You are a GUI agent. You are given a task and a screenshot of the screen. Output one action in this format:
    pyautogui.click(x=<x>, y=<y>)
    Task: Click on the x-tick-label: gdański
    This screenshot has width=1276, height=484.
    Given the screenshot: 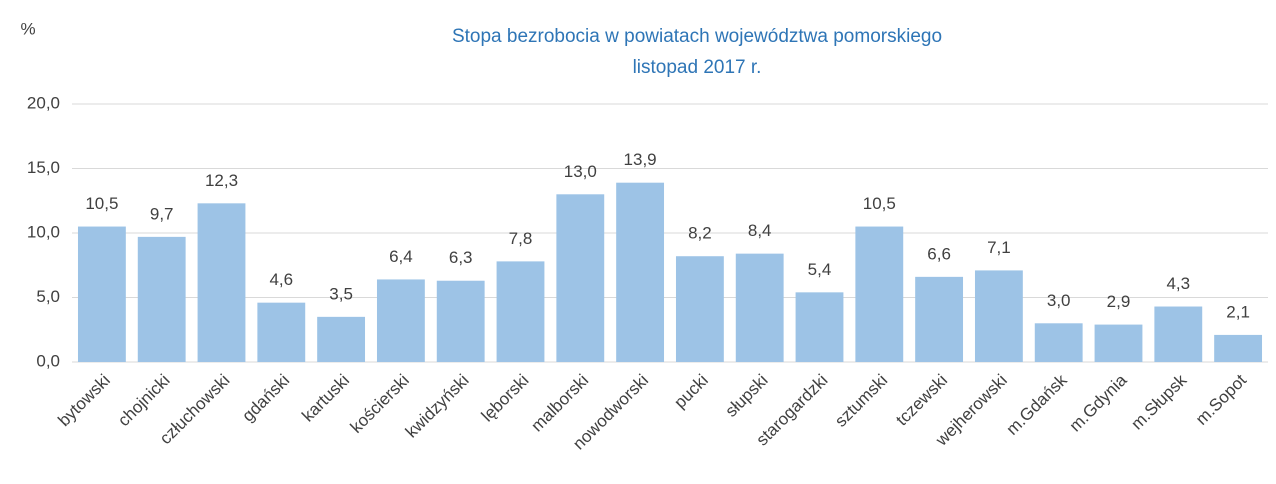 What is the action you would take?
    pyautogui.click(x=265, y=398)
    